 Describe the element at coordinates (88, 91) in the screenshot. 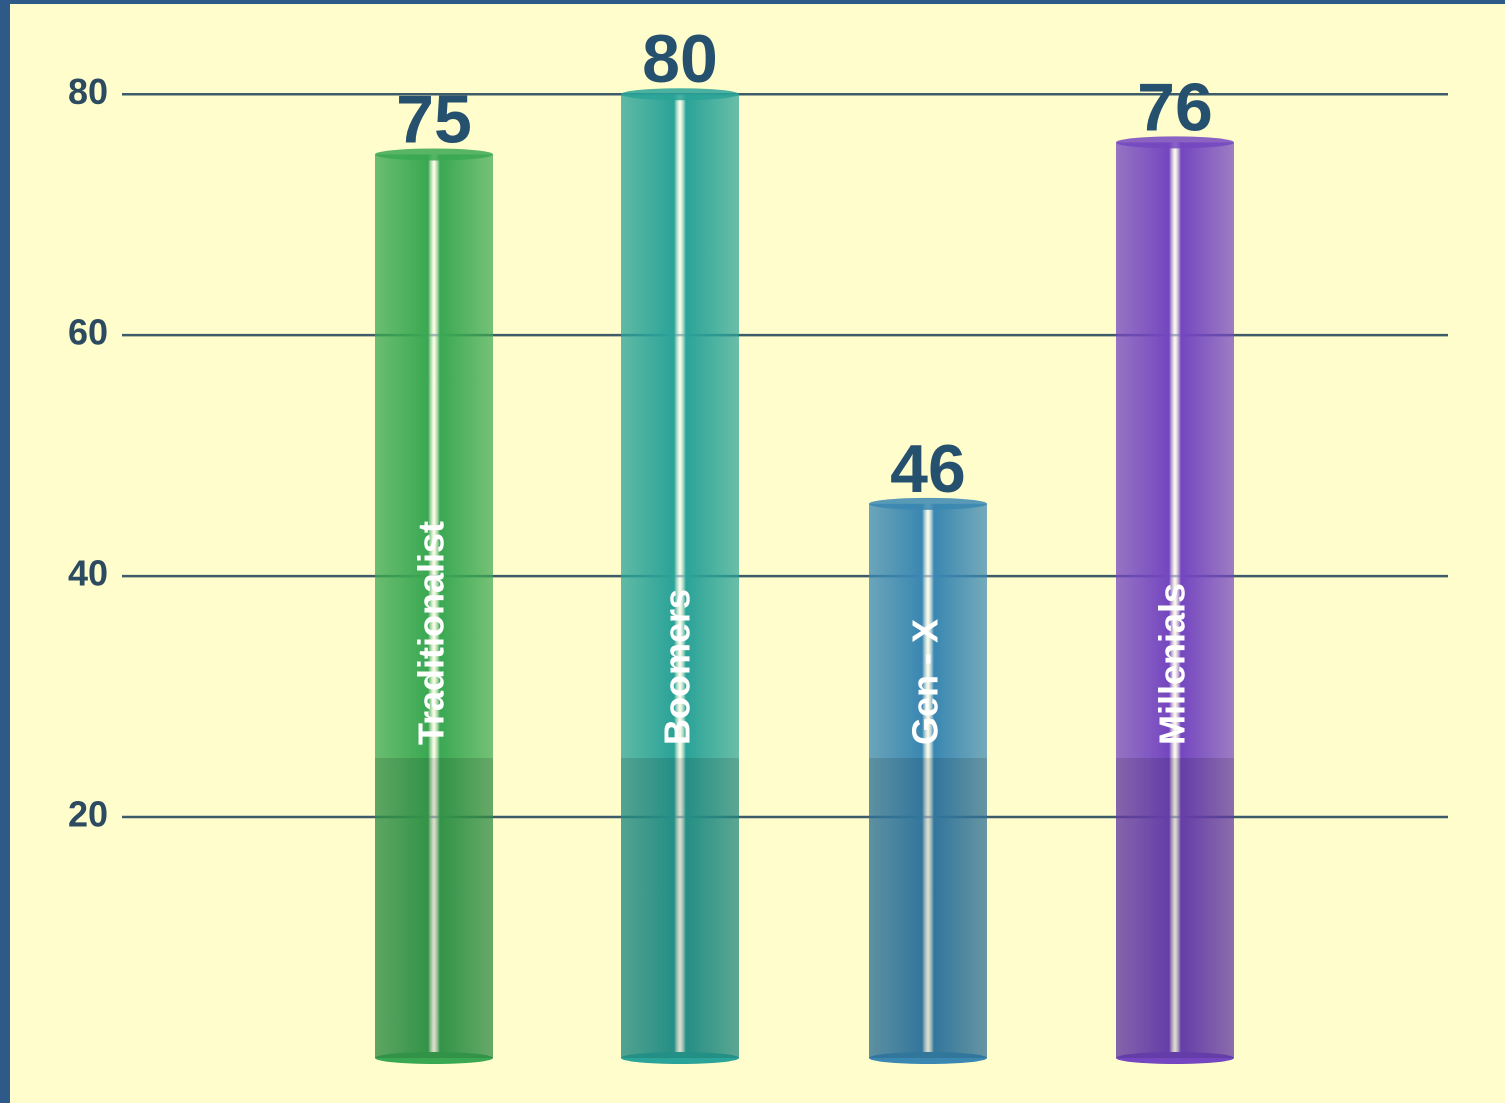

I see `y-tick-label: 80` at that location.